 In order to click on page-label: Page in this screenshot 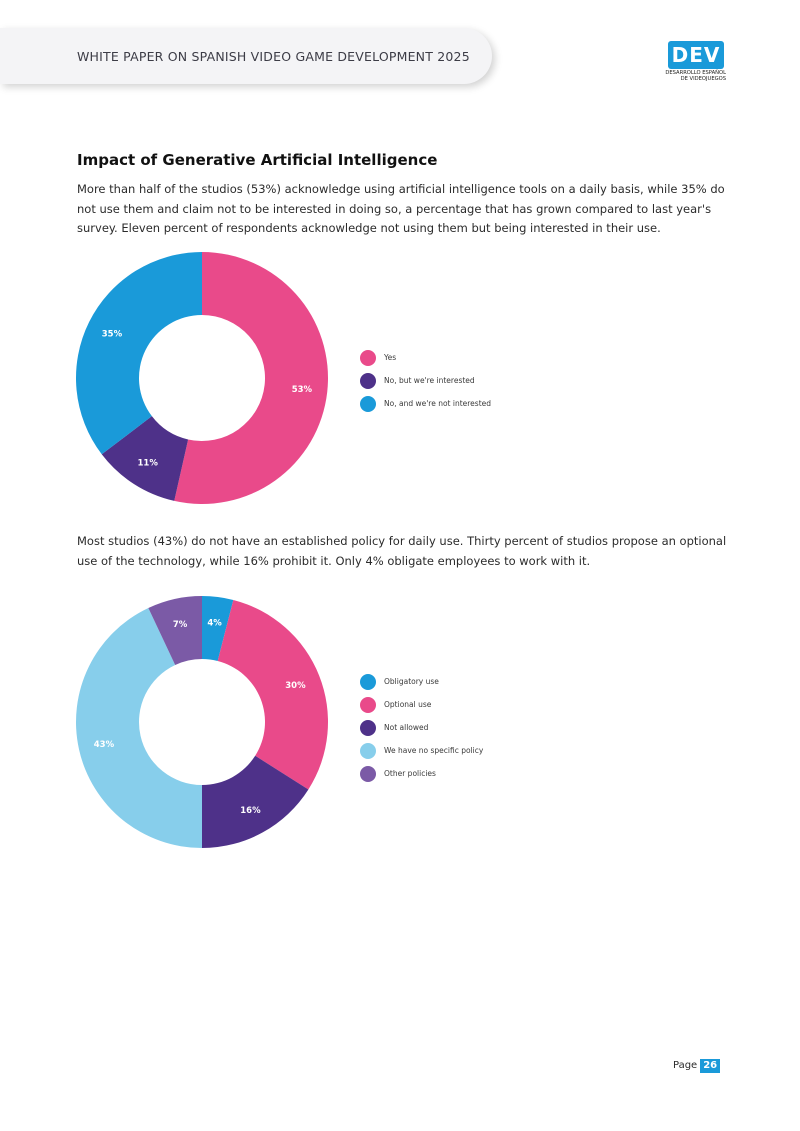, I will do `click(685, 1065)`.